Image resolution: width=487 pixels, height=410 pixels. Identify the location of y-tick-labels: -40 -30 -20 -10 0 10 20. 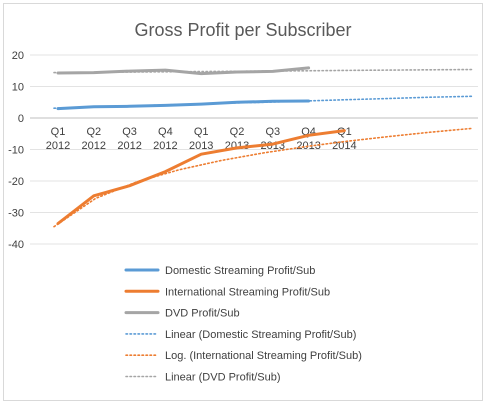
(16, 150).